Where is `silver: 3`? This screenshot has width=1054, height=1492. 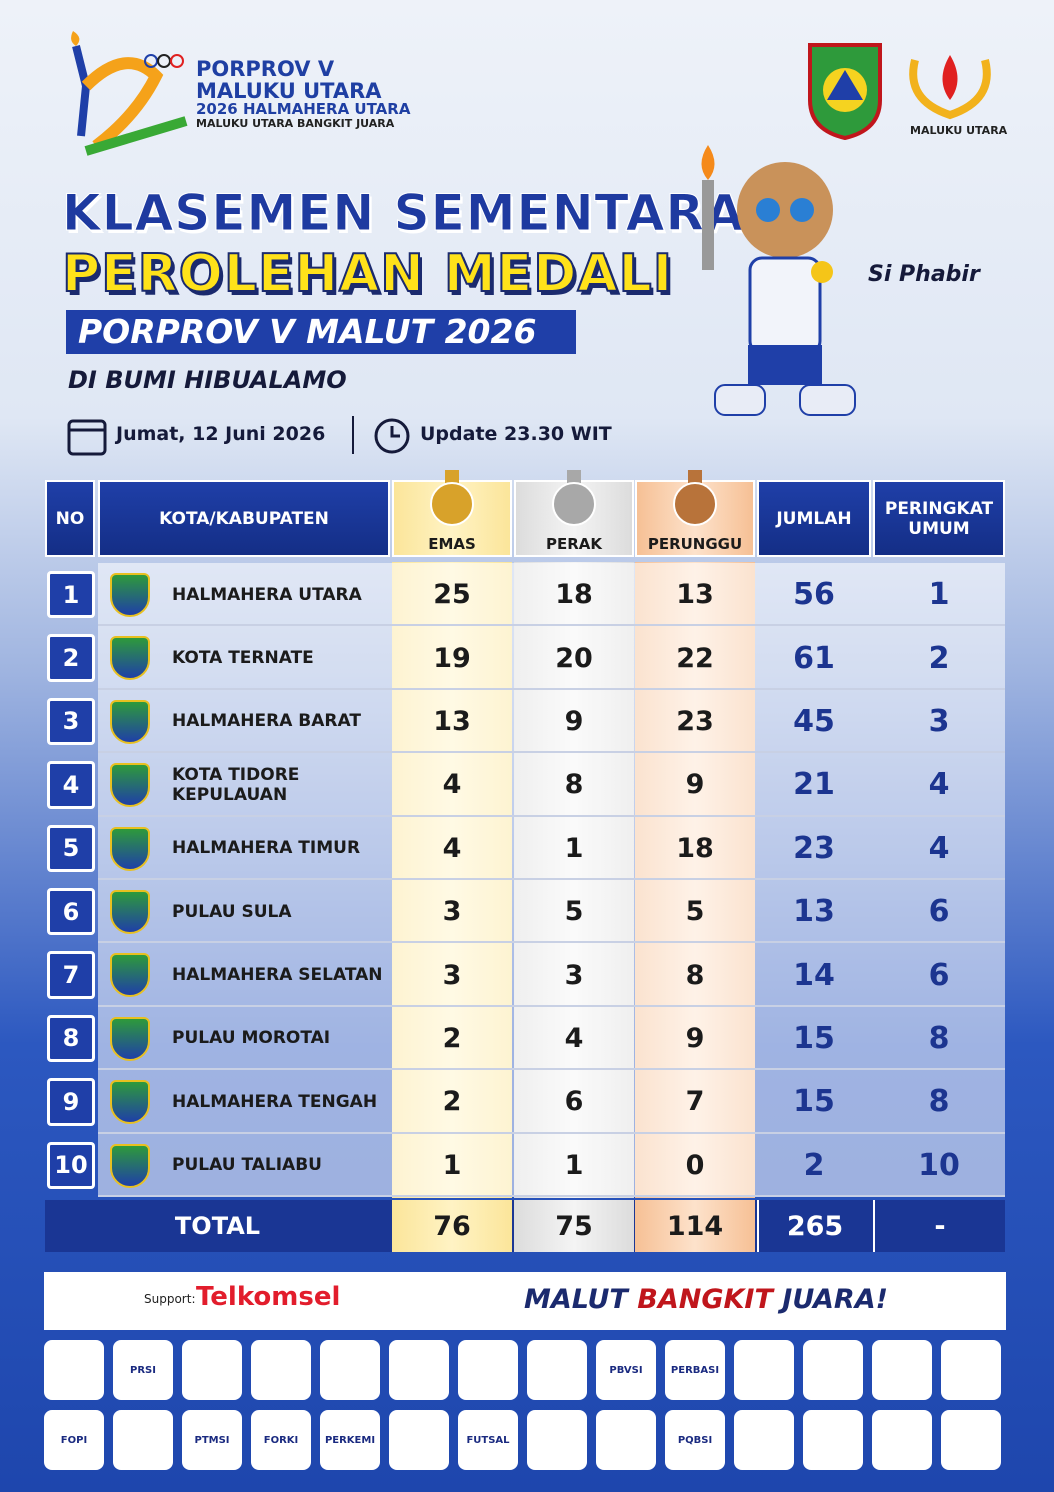 silver: 3 is located at coordinates (574, 975).